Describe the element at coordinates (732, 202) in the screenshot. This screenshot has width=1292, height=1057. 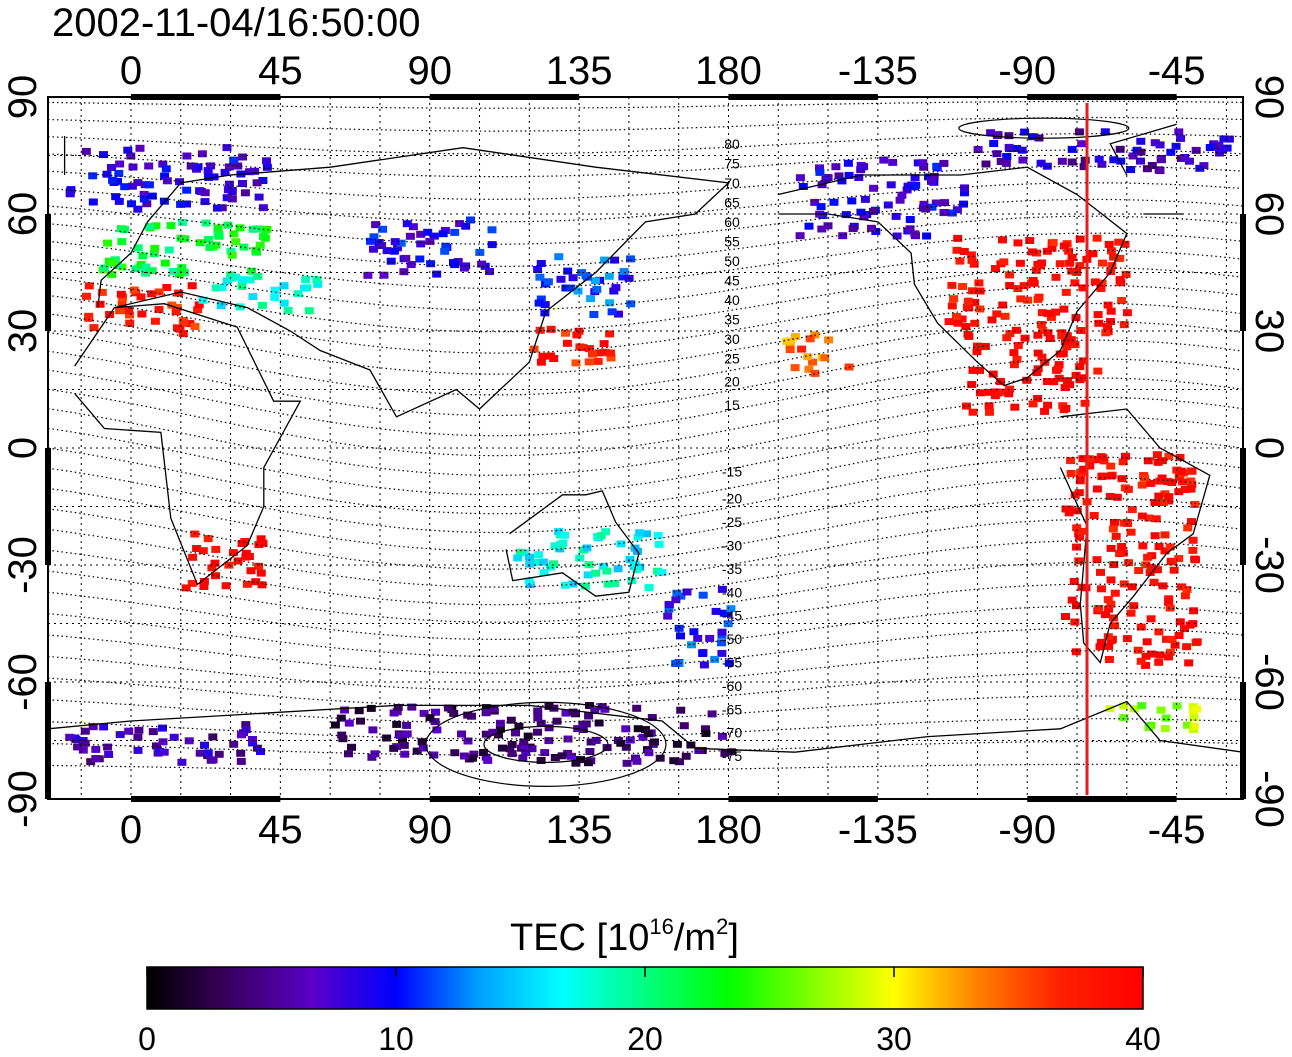
I see `contour-value-label: 65` at that location.